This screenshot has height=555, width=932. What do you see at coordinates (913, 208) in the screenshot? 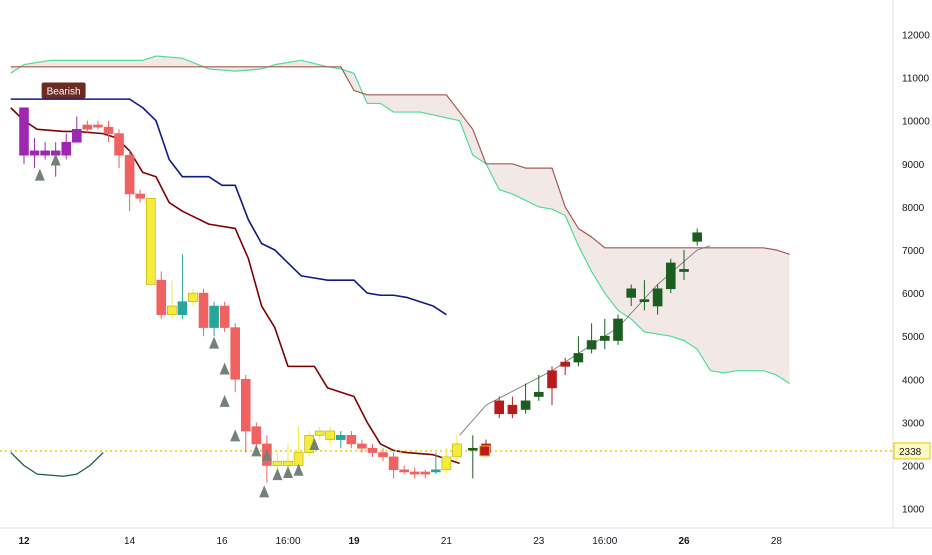
I see `y-tick-label: 8000` at bounding box center [913, 208].